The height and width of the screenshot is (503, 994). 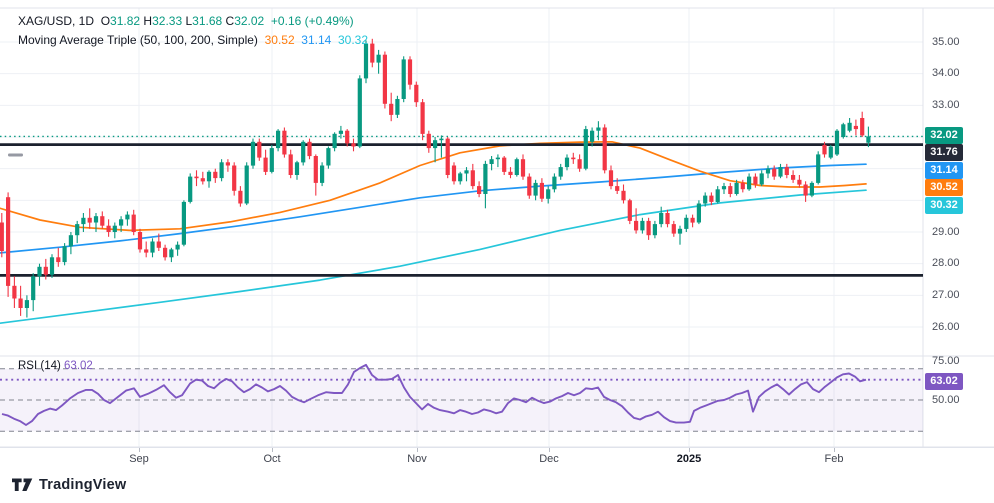 I want to click on price-badge: 30.52, so click(x=944, y=187).